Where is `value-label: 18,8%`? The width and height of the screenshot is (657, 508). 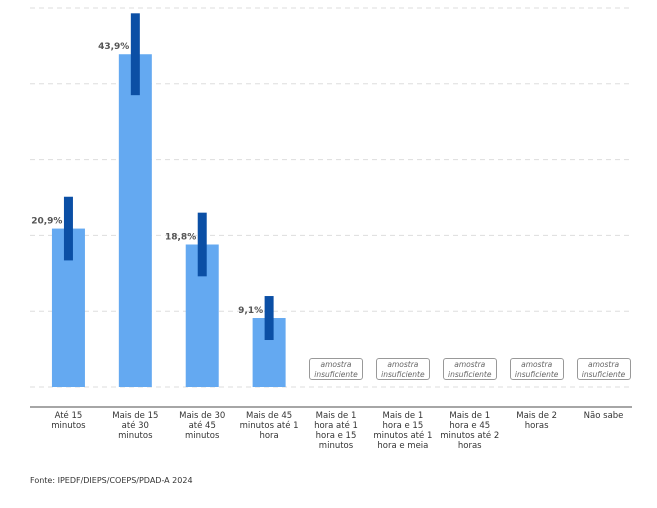 value-label: 18,8% is located at coordinates (180, 237).